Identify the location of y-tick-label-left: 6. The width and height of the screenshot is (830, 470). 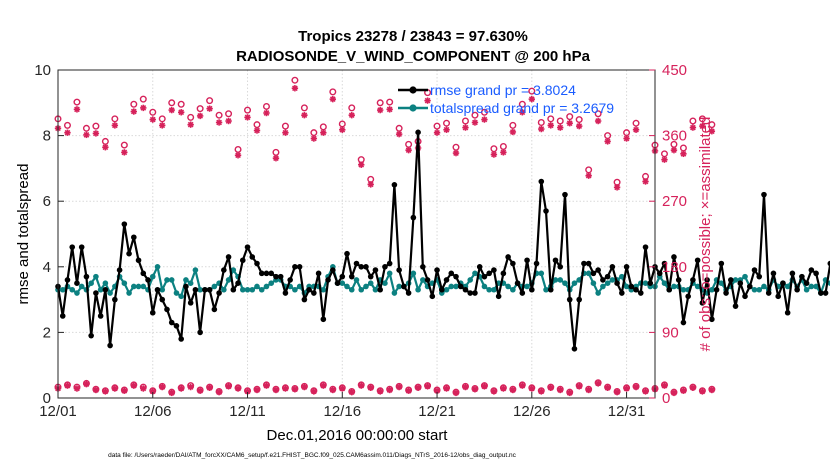
(47, 201).